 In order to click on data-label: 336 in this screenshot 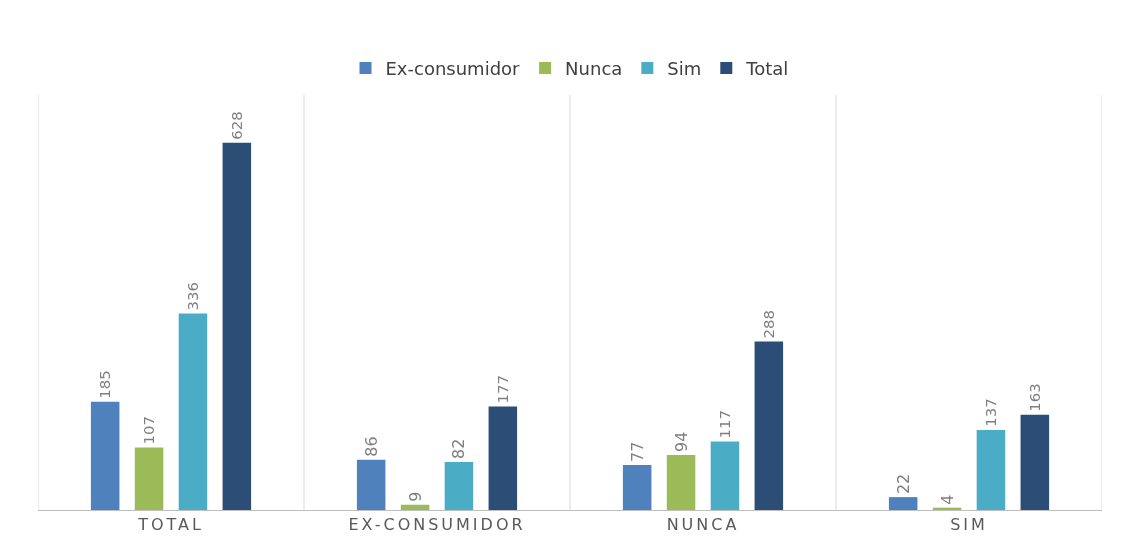, I will do `click(193, 296)`.